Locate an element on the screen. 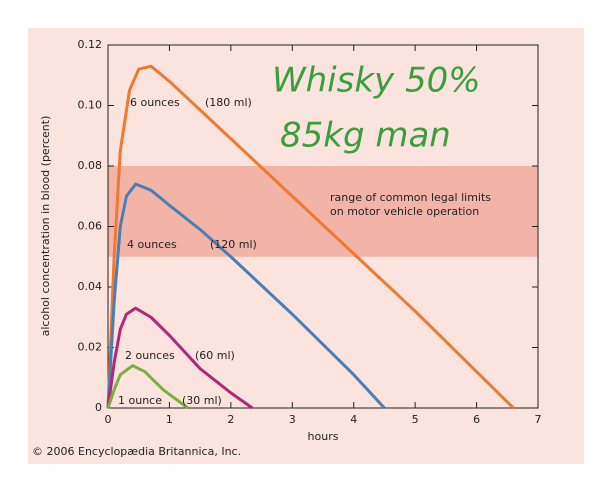  y-tick-label: 0 is located at coordinates (98, 407).